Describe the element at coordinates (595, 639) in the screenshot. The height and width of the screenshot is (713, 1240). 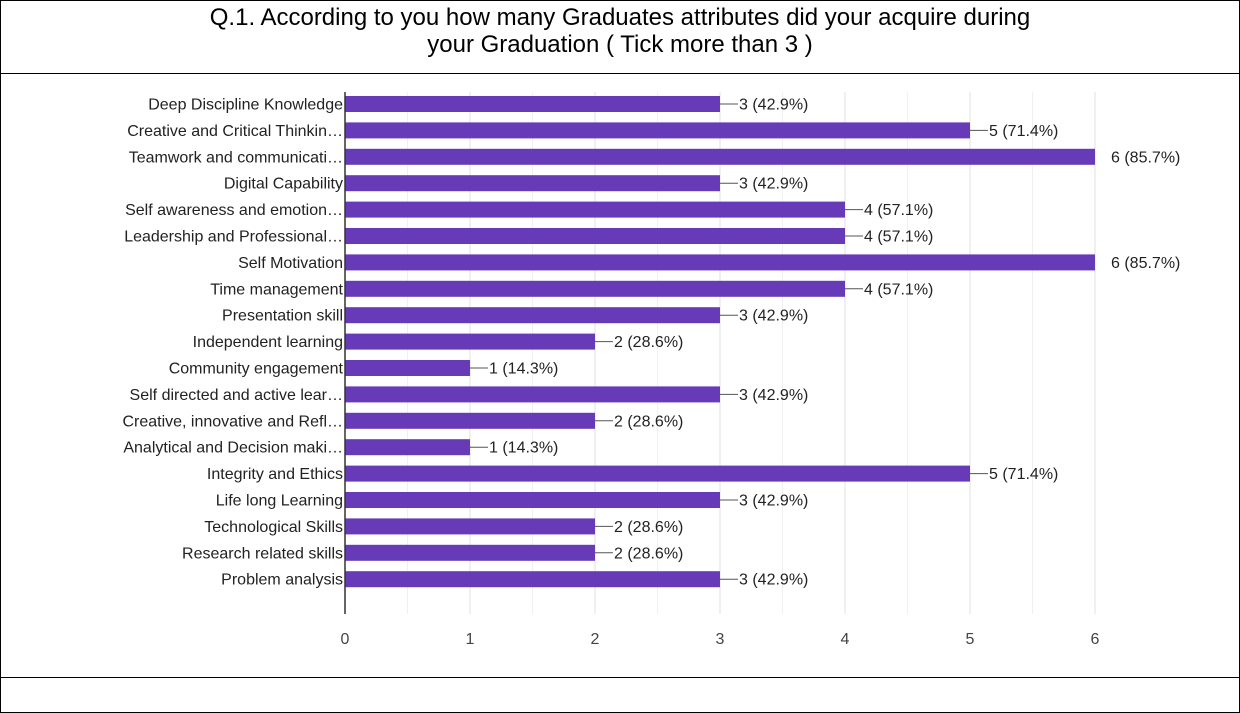
I see `x-tick-label: 2` at that location.